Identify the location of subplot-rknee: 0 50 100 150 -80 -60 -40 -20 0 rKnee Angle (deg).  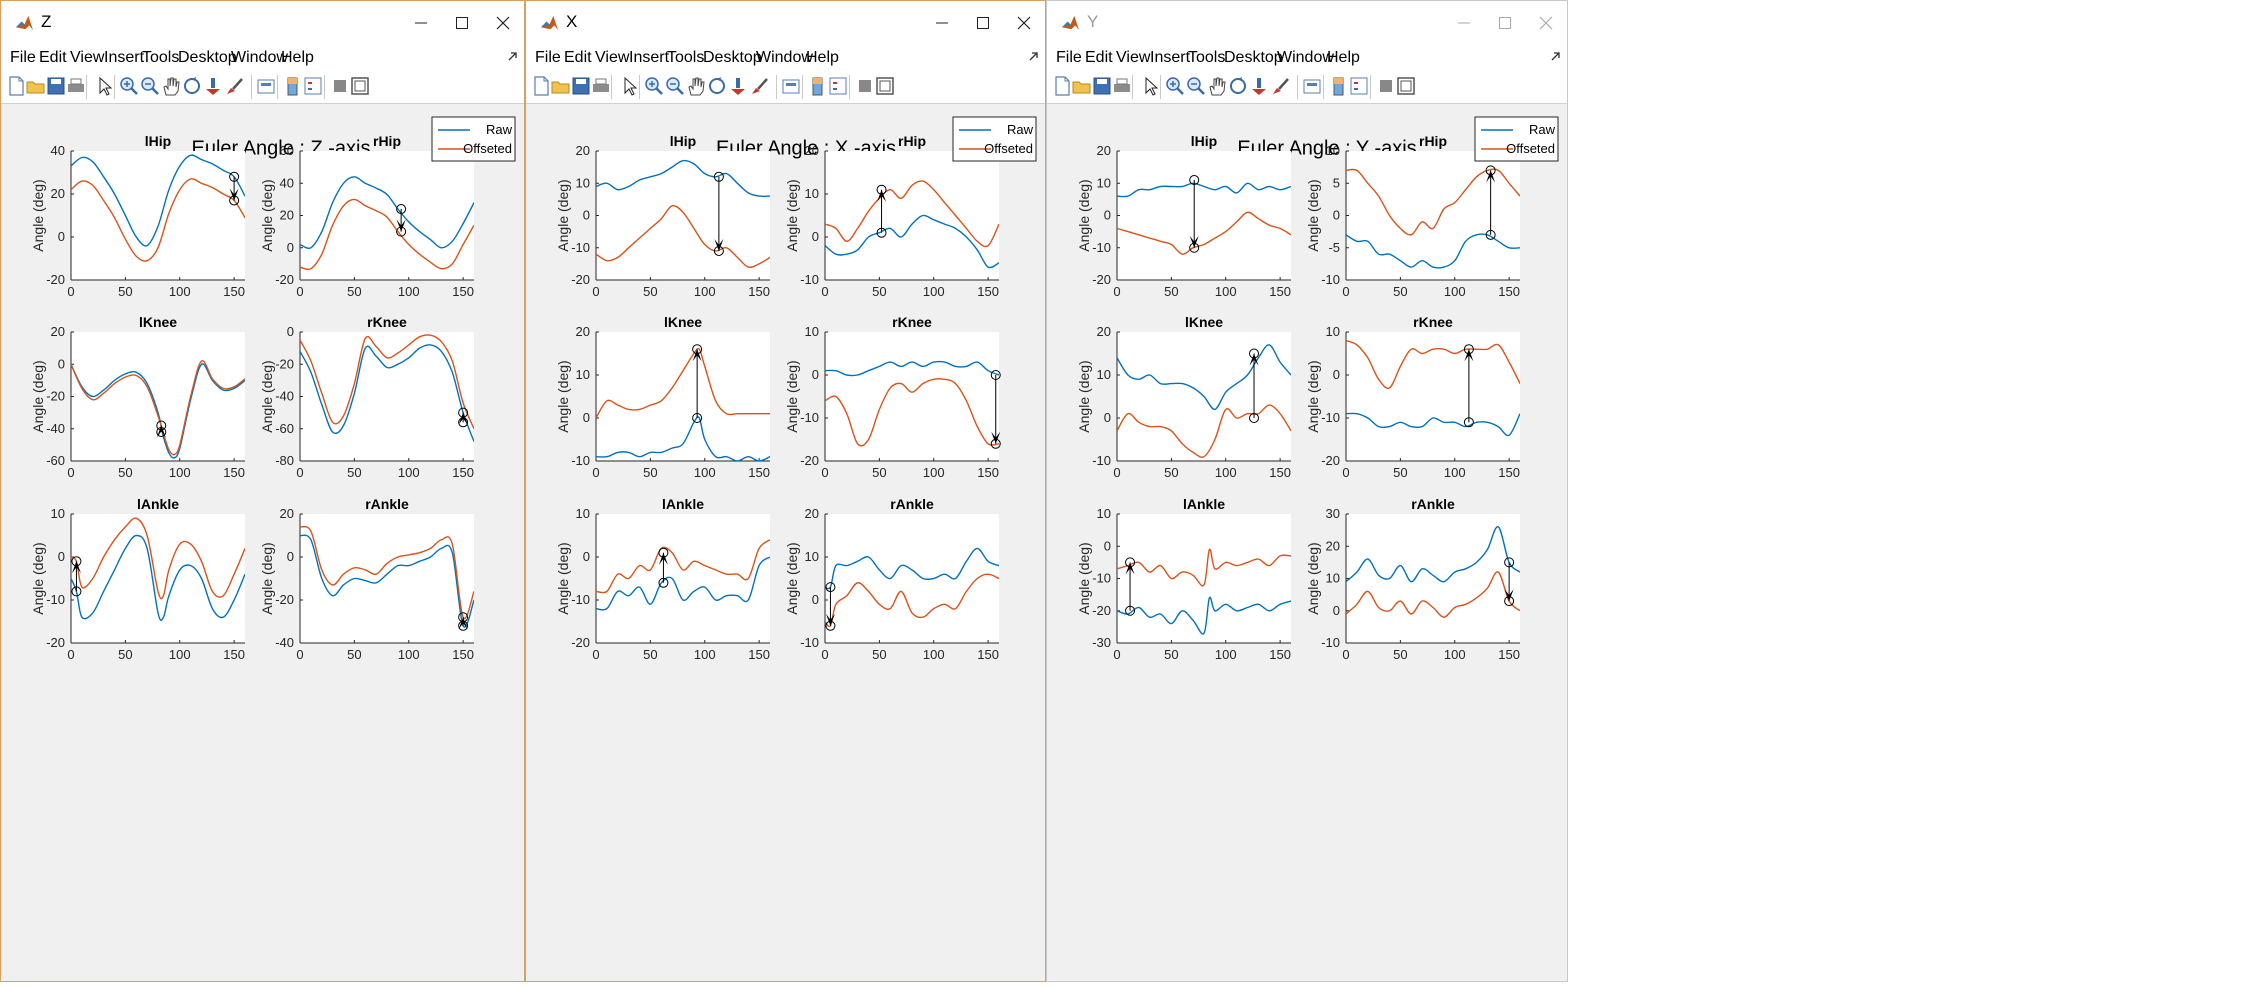
(366, 397).